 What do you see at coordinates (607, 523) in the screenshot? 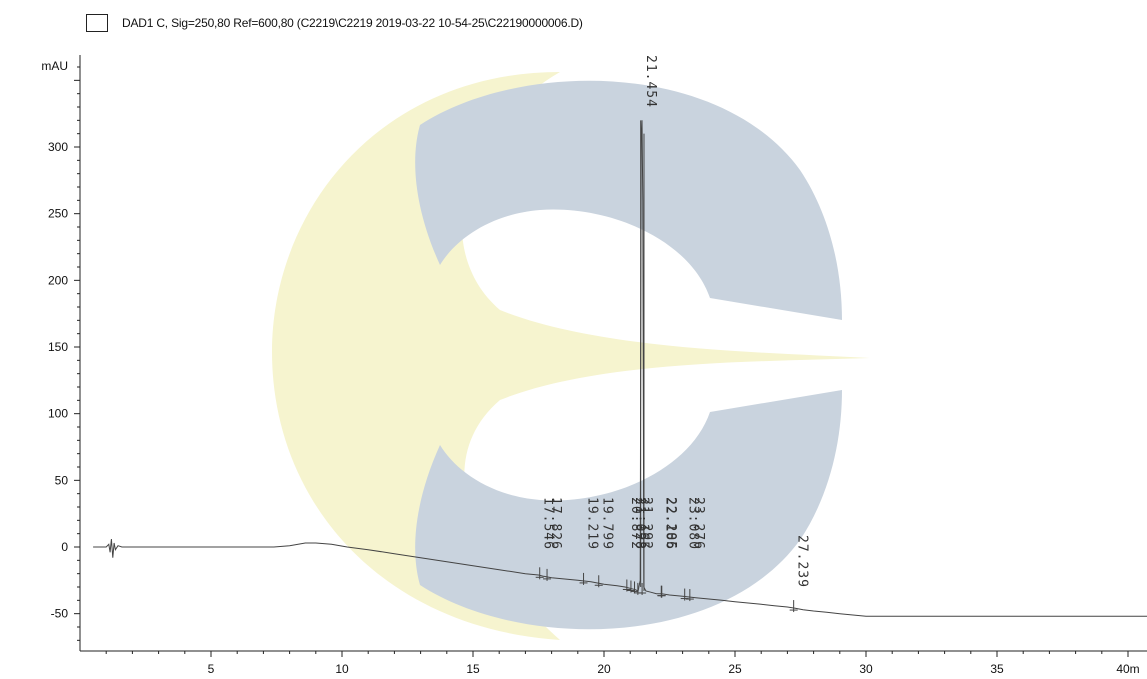
I see `peak-label: 19.799` at bounding box center [607, 523].